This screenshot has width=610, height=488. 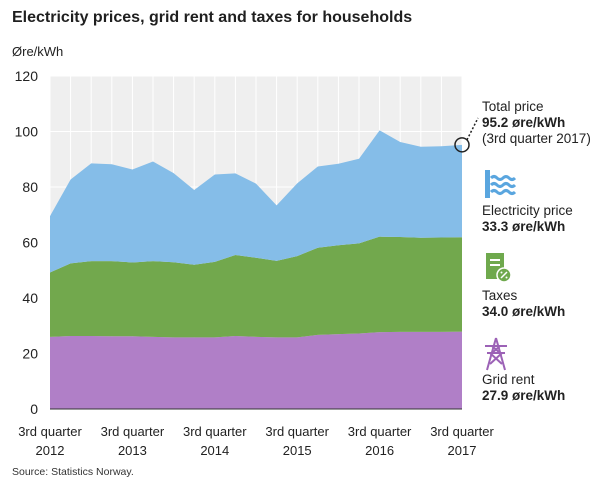 I want to click on water-waves-icon, so click(x=500, y=184).